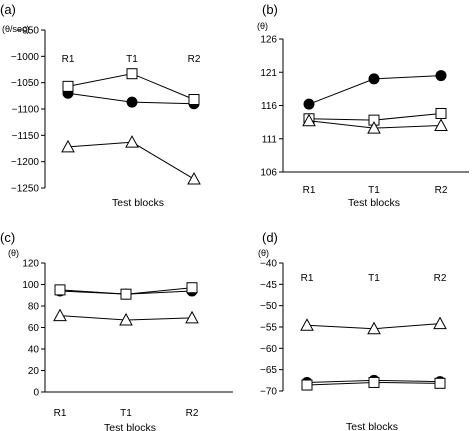 The height and width of the screenshot is (431, 474). Describe the element at coordinates (269, 106) in the screenshot. I see `y-tick-label: 116` at that location.